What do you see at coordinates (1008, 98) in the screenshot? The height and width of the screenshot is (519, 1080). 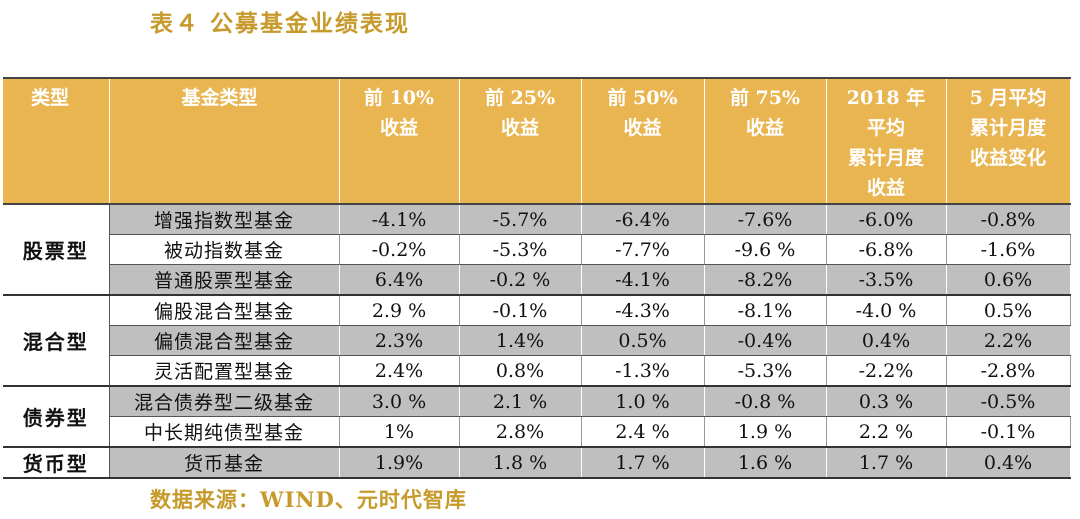 I see `column-header-line: 5 月平均` at bounding box center [1008, 98].